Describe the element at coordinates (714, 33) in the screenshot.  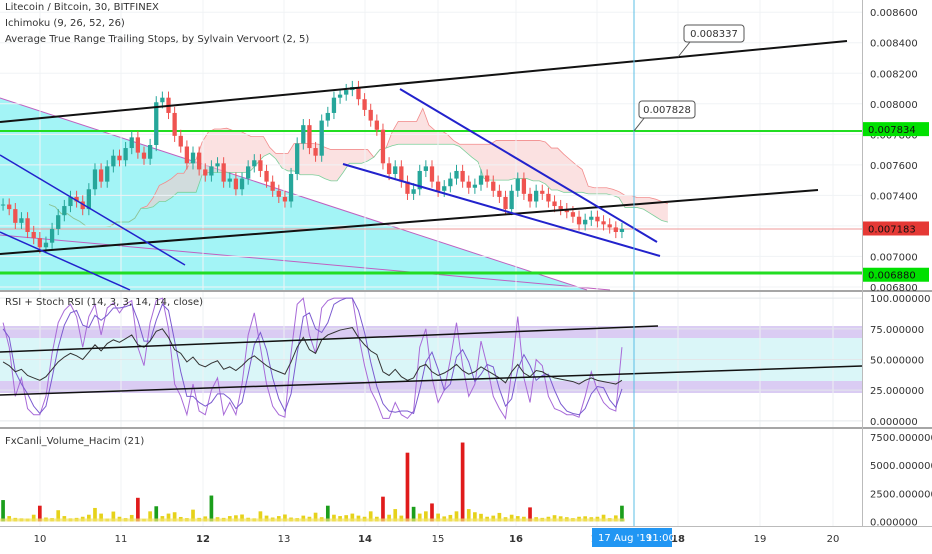
I see `callout-1-box` at that location.